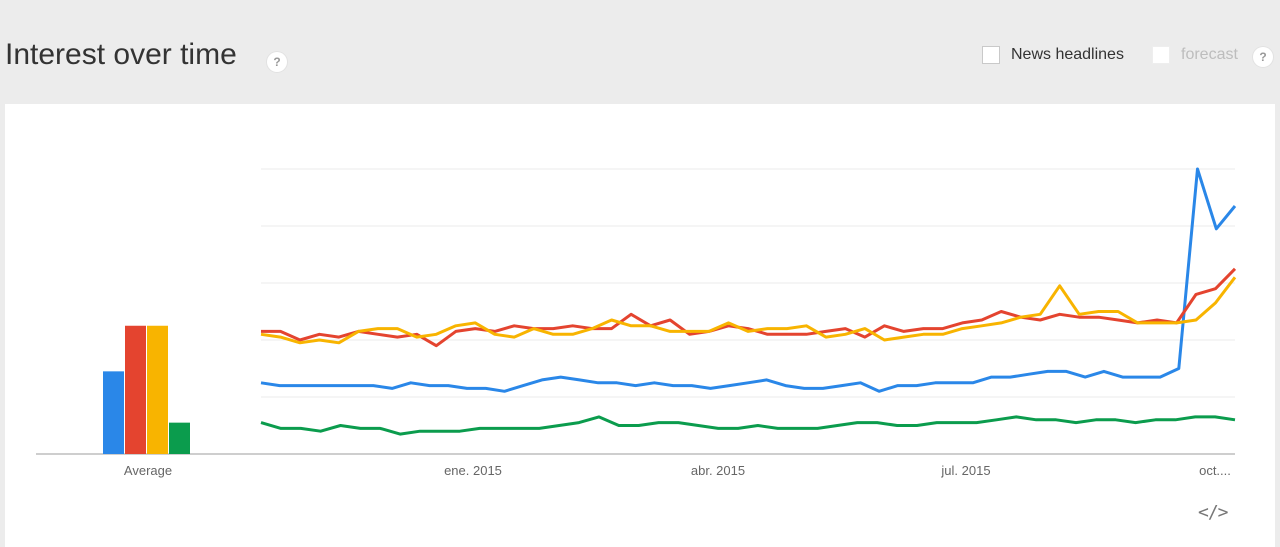 The height and width of the screenshot is (547, 1280). I want to click on x-tick-label: abr. 2015, so click(718, 470).